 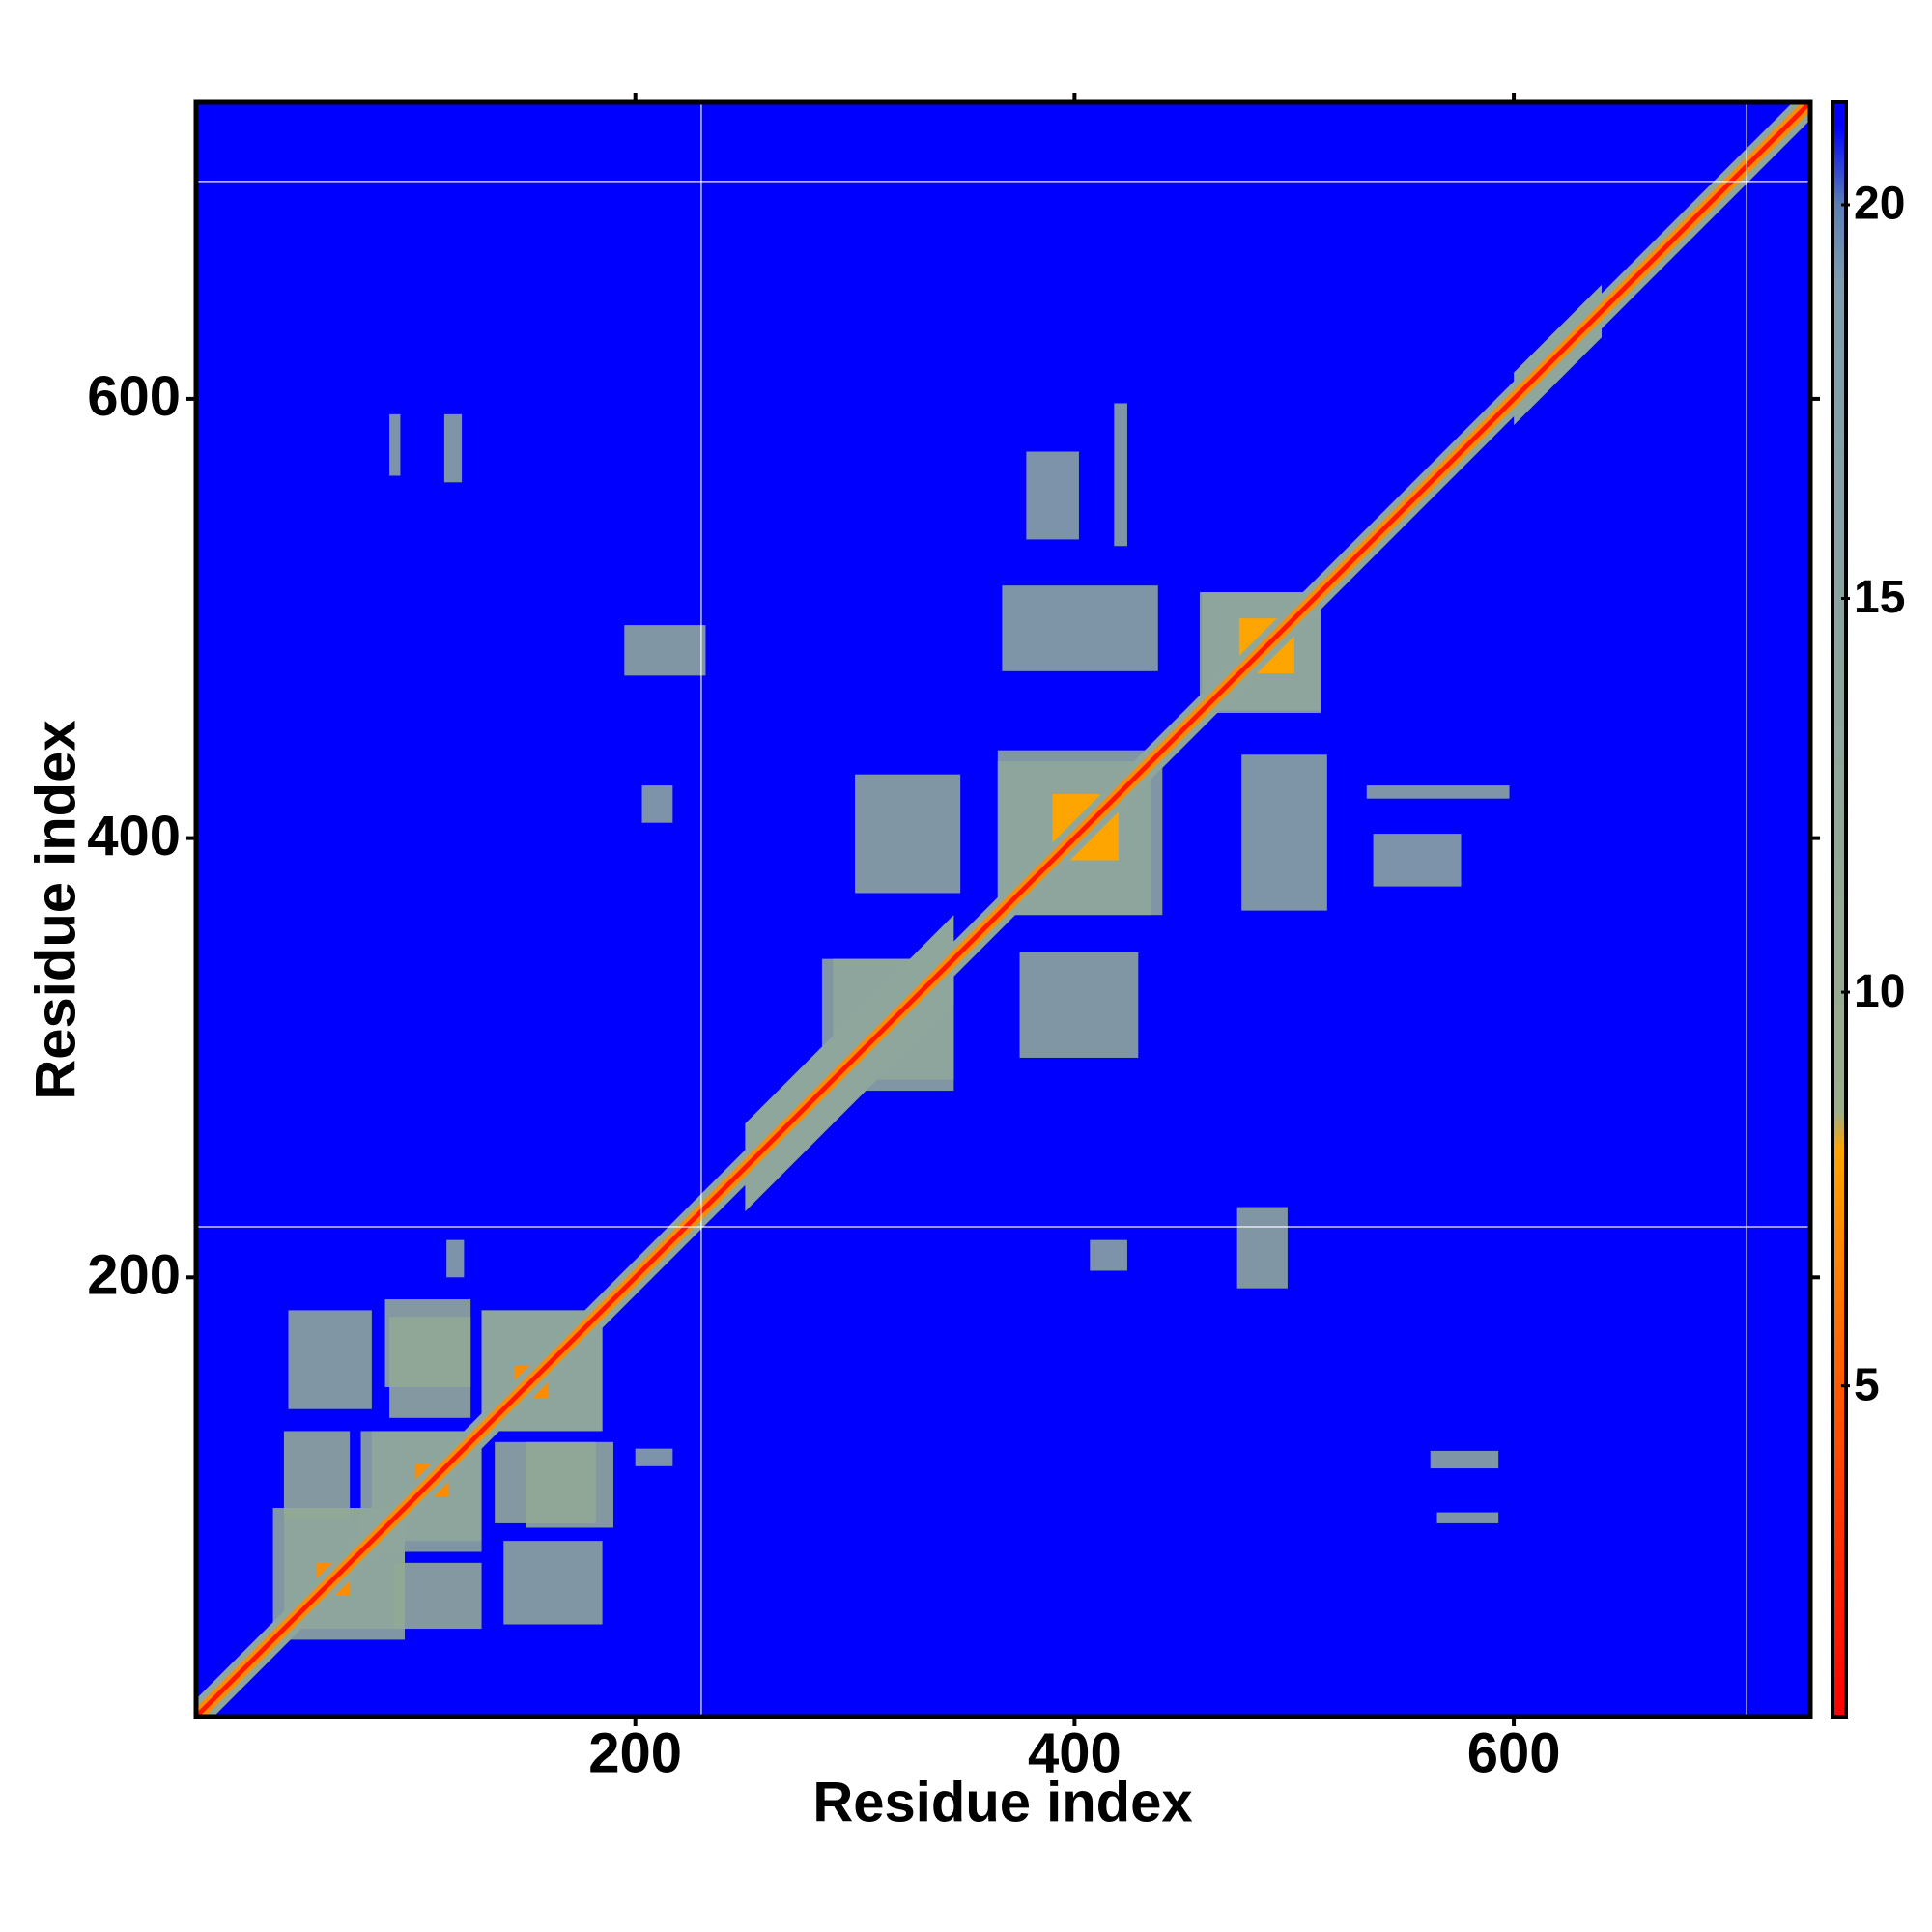 What do you see at coordinates (1075, 1752) in the screenshot?
I see `x-tick-label: 400` at bounding box center [1075, 1752].